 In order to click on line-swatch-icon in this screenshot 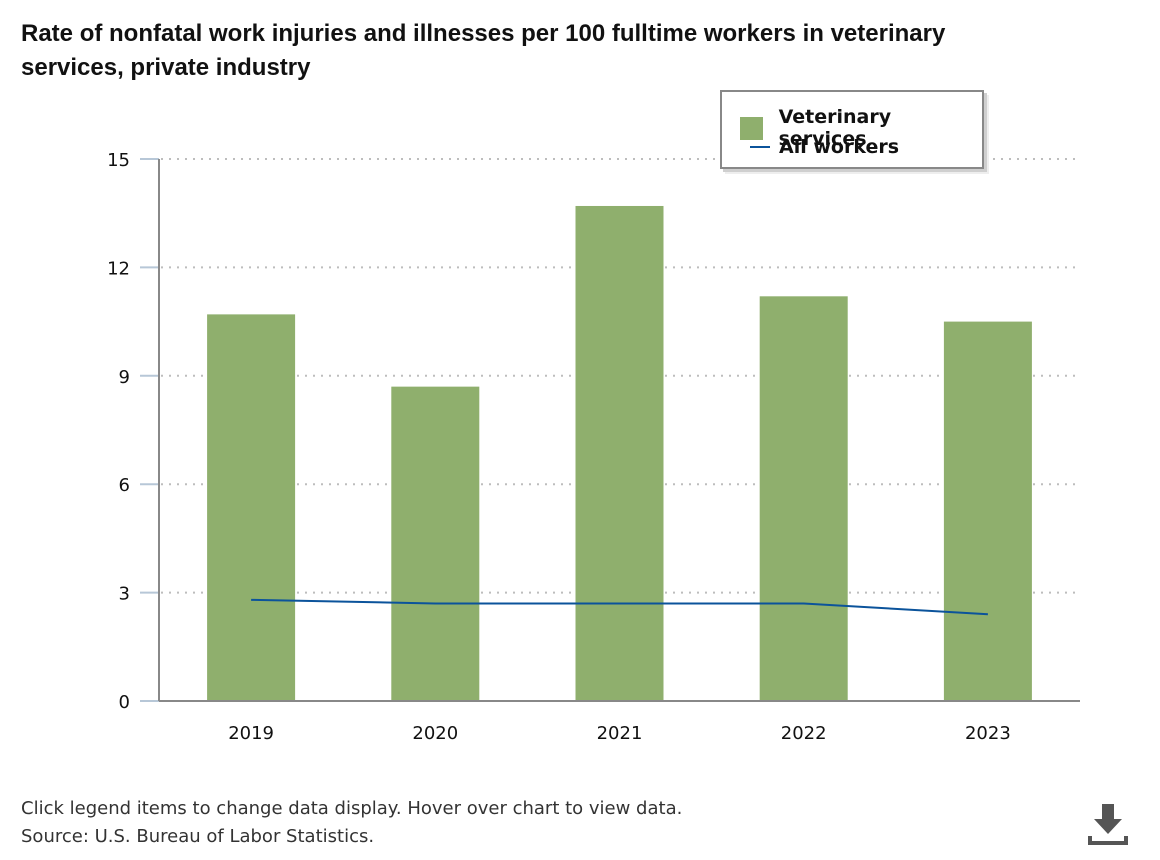, I will do `click(760, 147)`.